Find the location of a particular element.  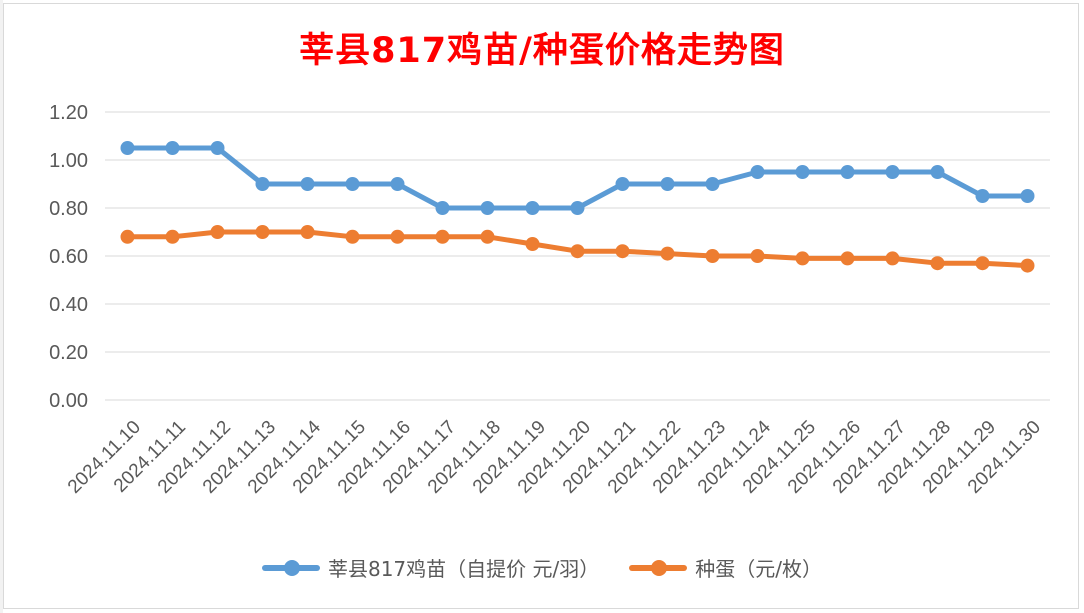

legend-swatch-chick is located at coordinates (290, 567).